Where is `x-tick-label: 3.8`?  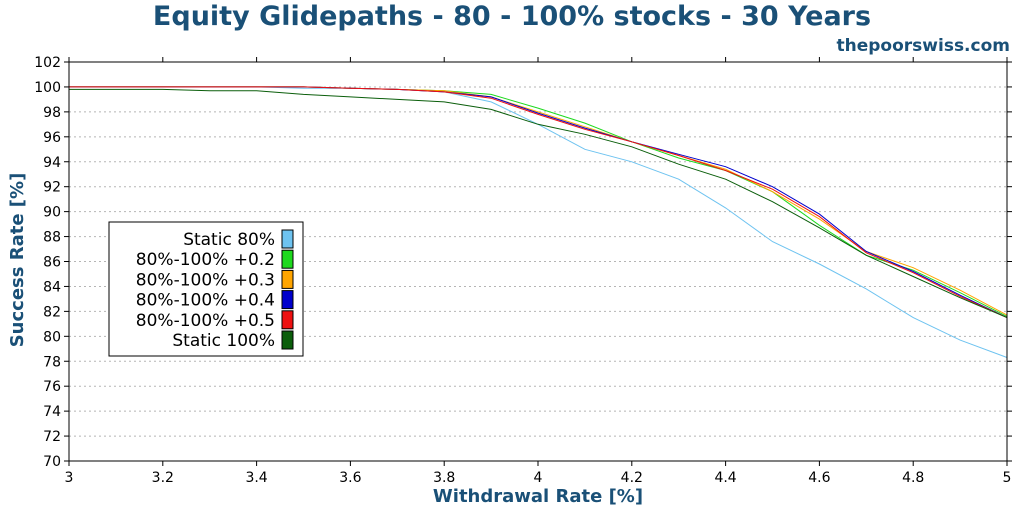 x-tick-label: 3.8 is located at coordinates (444, 478).